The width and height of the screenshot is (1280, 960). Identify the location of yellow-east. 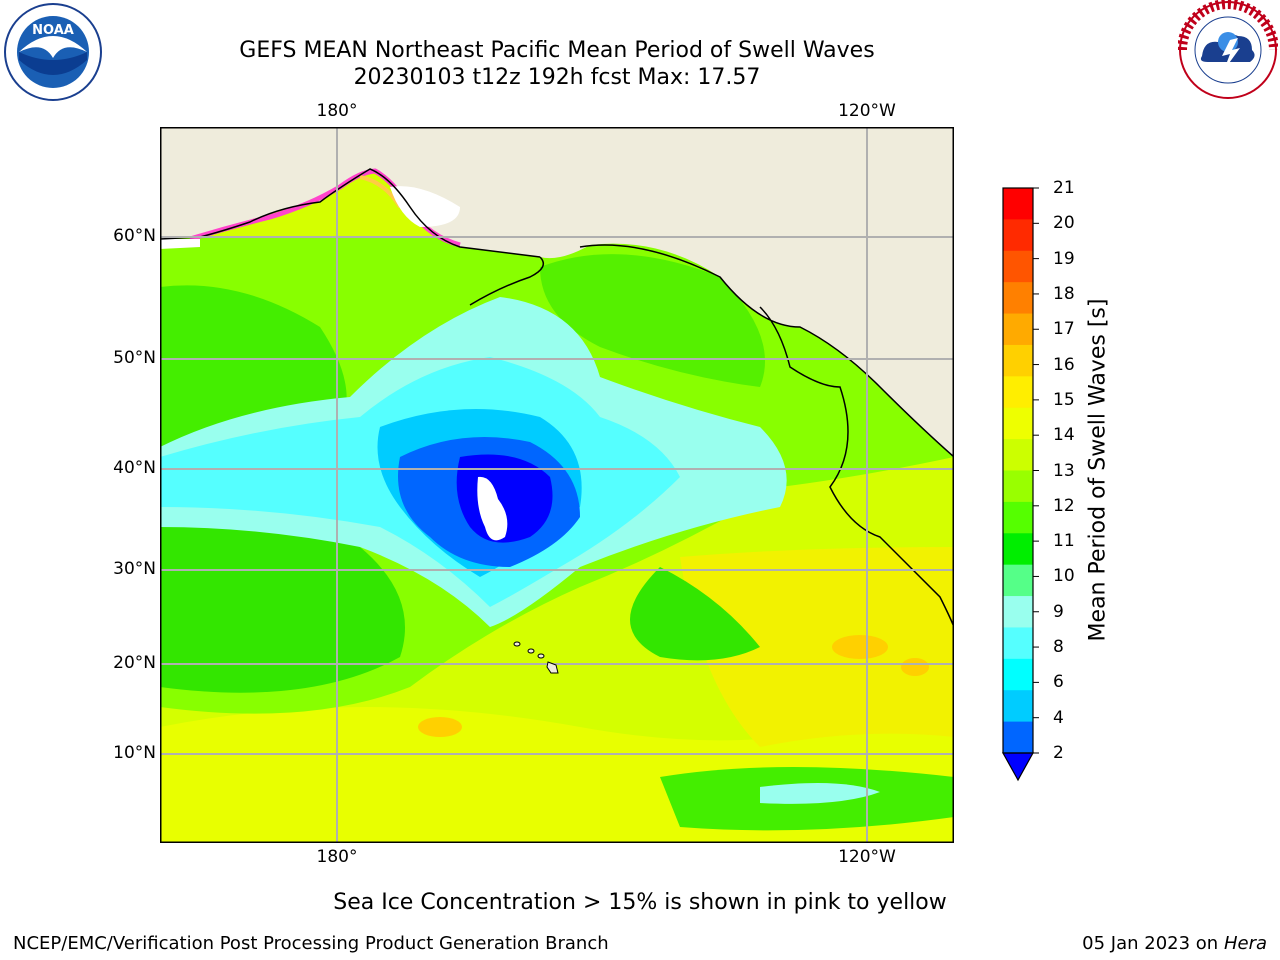
(817, 647).